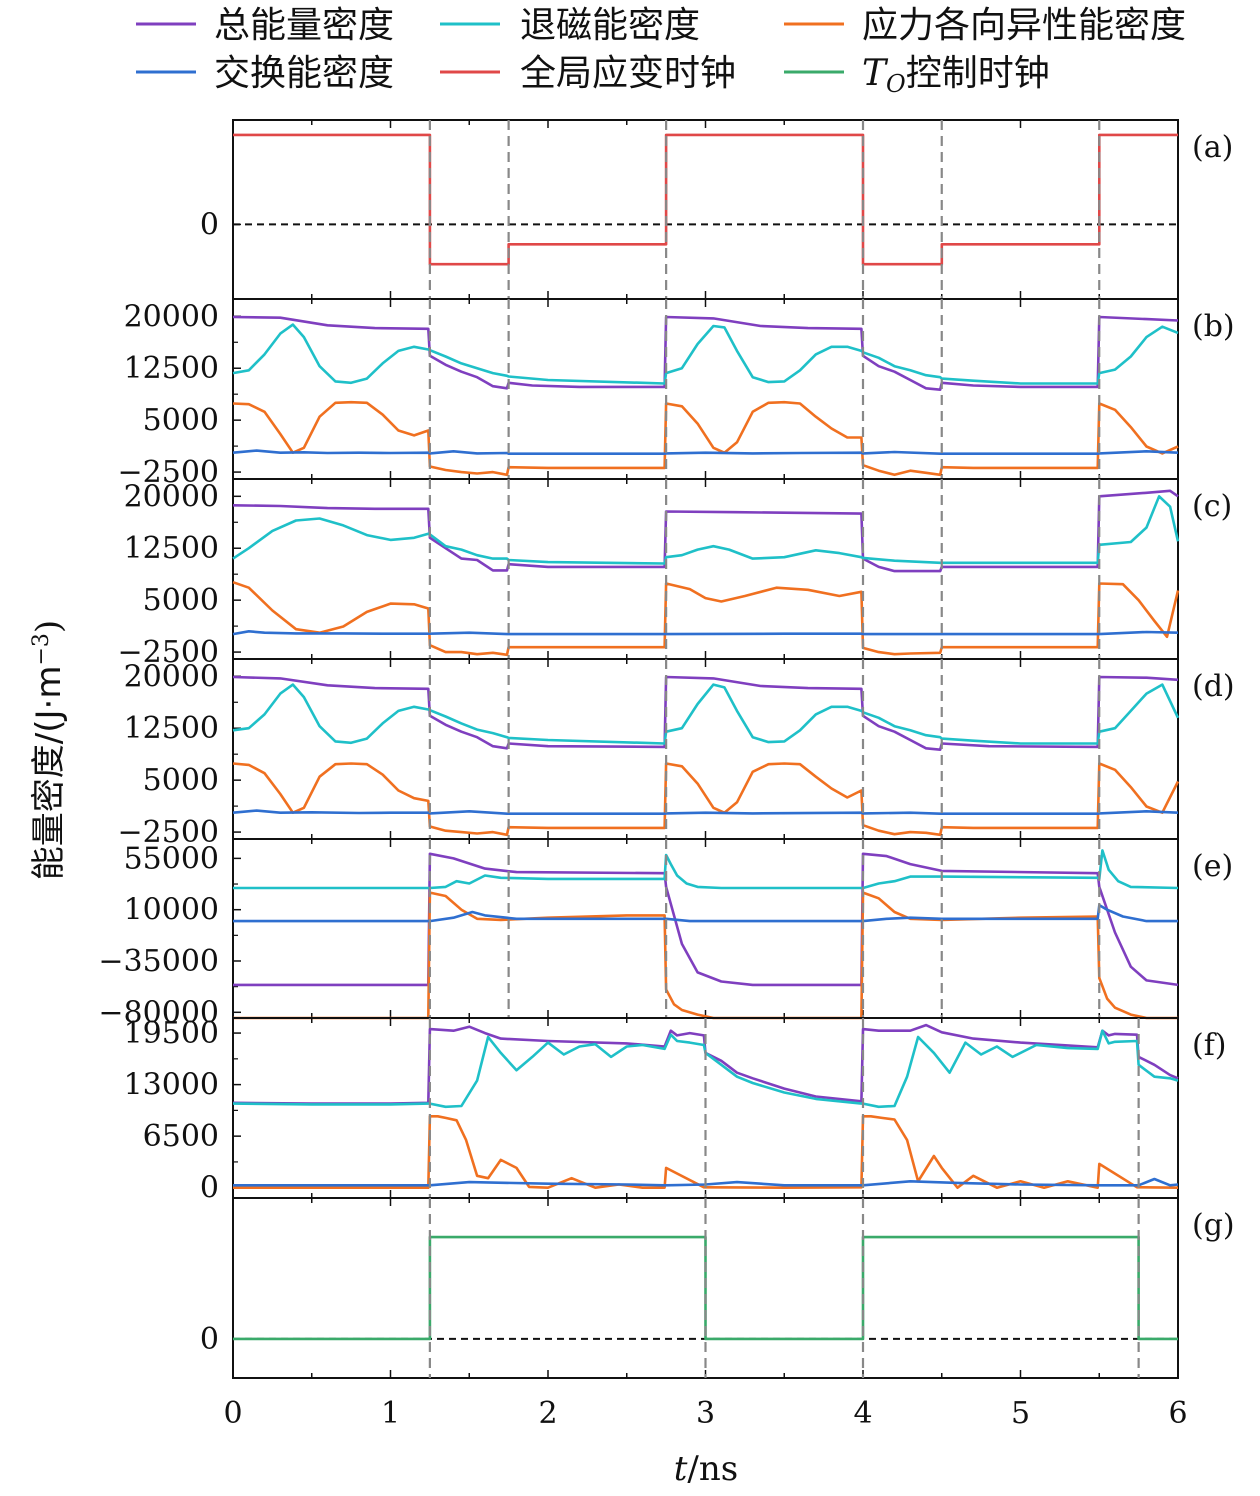 This screenshot has width=1260, height=1496. Describe the element at coordinates (862, 1413) in the screenshot. I see `x-tick-label: 4` at that location.